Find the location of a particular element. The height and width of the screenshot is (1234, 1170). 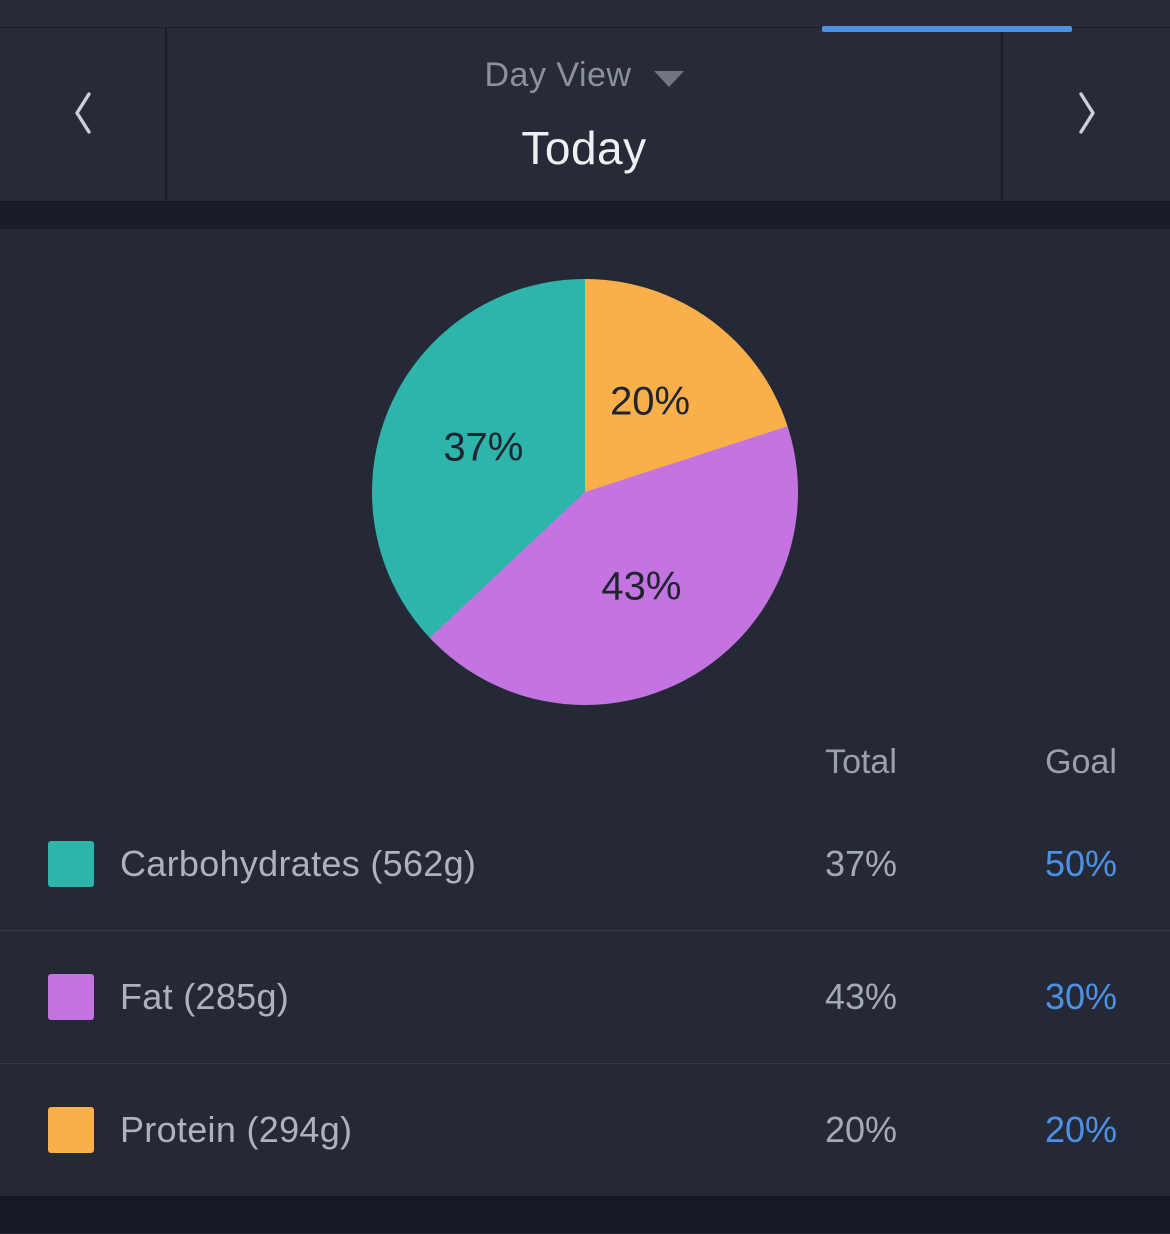

pie-slice-label: 20% is located at coordinates (650, 401).